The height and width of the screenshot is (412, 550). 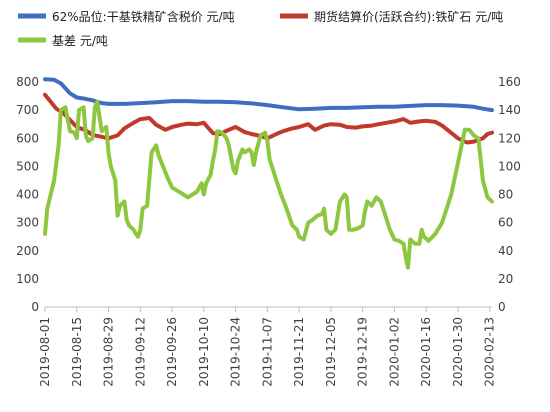 What do you see at coordinates (27, 138) in the screenshot?
I see `left-axis-tick-label: 600` at bounding box center [27, 138].